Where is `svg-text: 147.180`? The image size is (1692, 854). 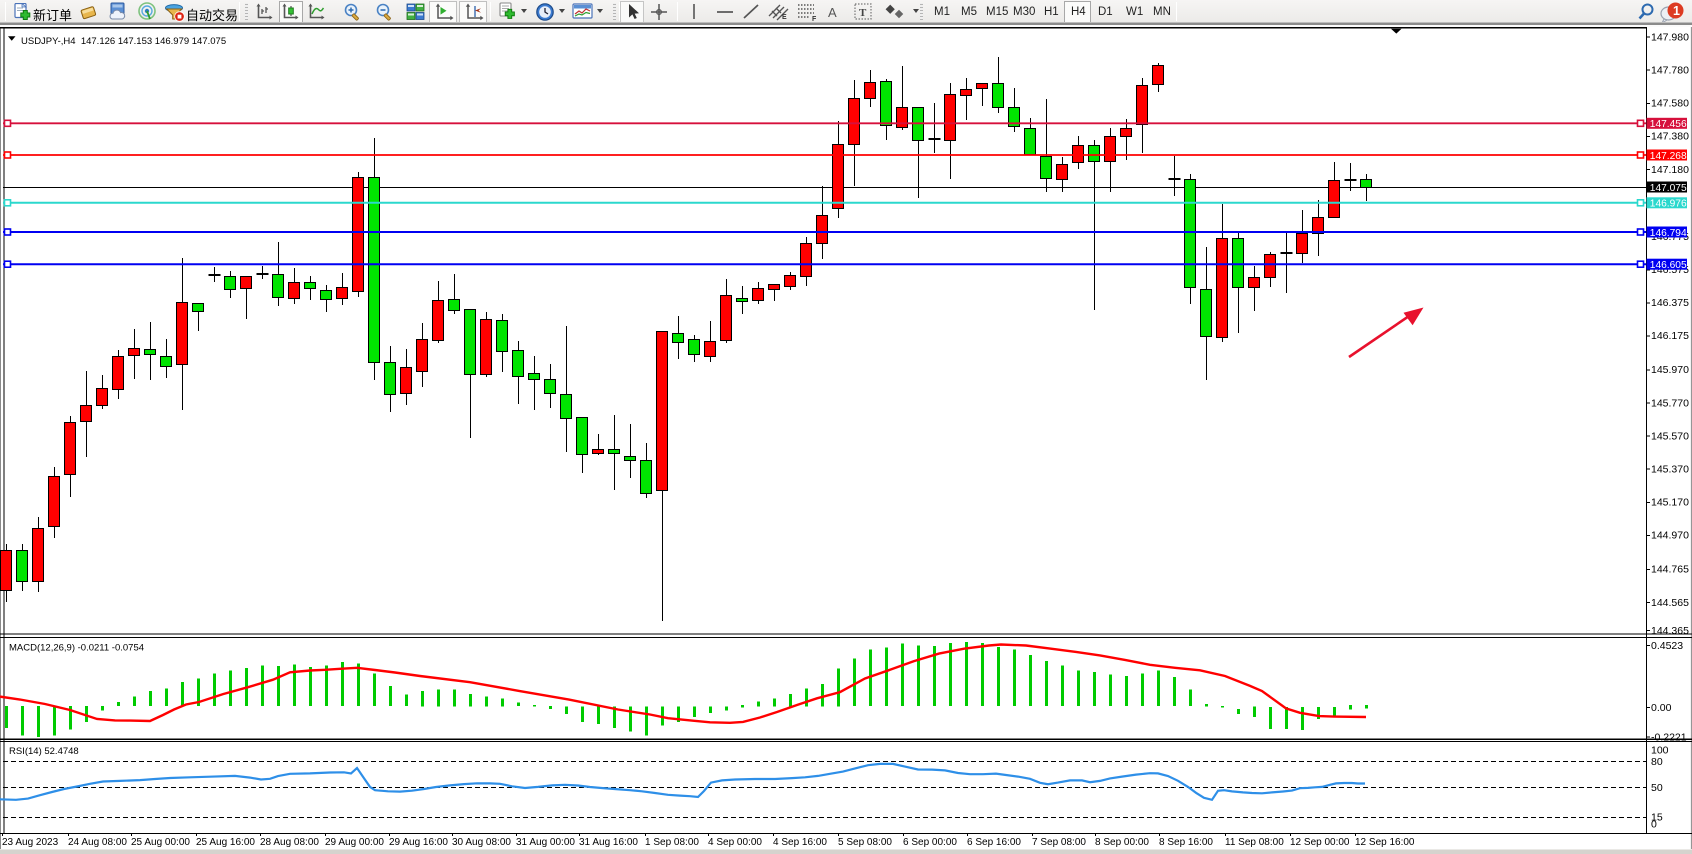
svg-text: 147.180 is located at coordinates (1670, 170).